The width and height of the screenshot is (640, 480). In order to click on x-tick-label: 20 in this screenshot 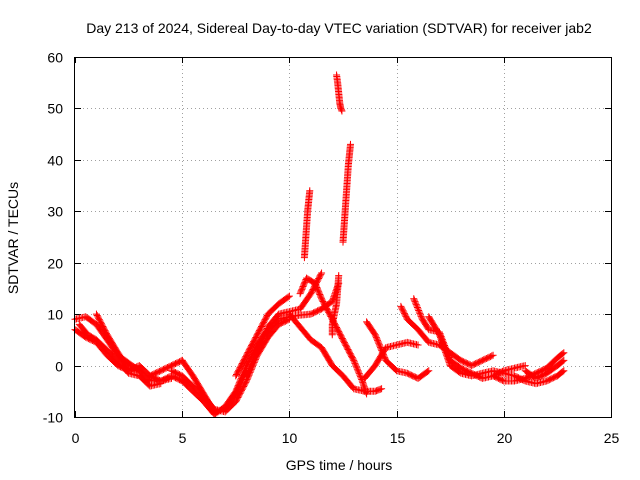, I will do `click(505, 438)`.